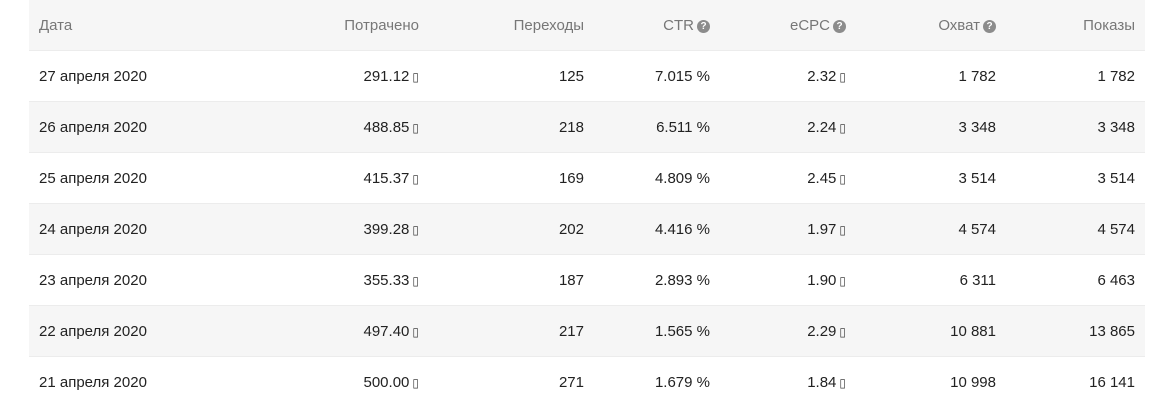 The width and height of the screenshot is (1174, 407). I want to click on cell-impressions: 1 782, so click(1075, 76).